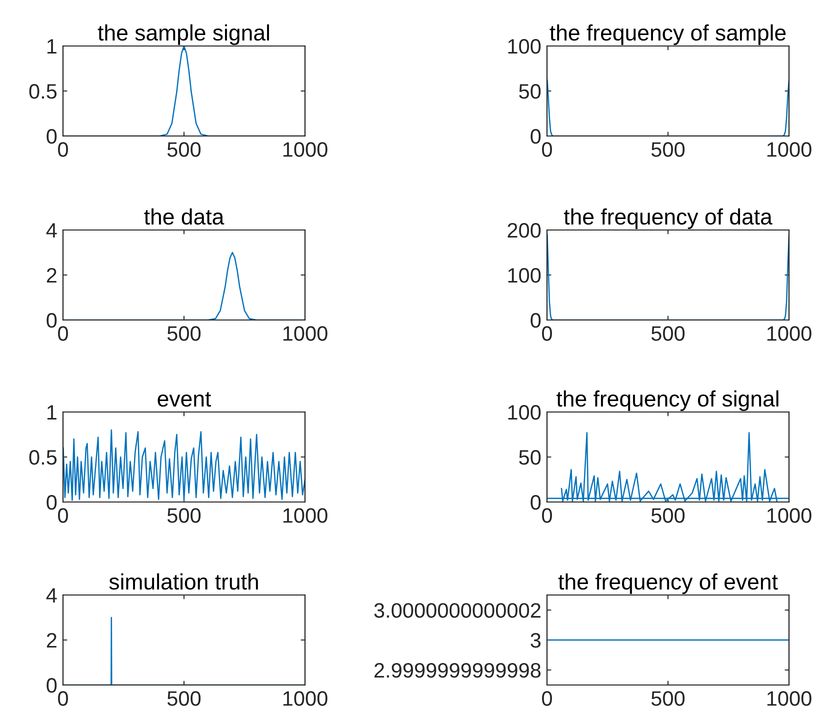 This screenshot has width=827, height=725. What do you see at coordinates (457, 610) in the screenshot?
I see `y-tick-label: 3.0000000000002` at bounding box center [457, 610].